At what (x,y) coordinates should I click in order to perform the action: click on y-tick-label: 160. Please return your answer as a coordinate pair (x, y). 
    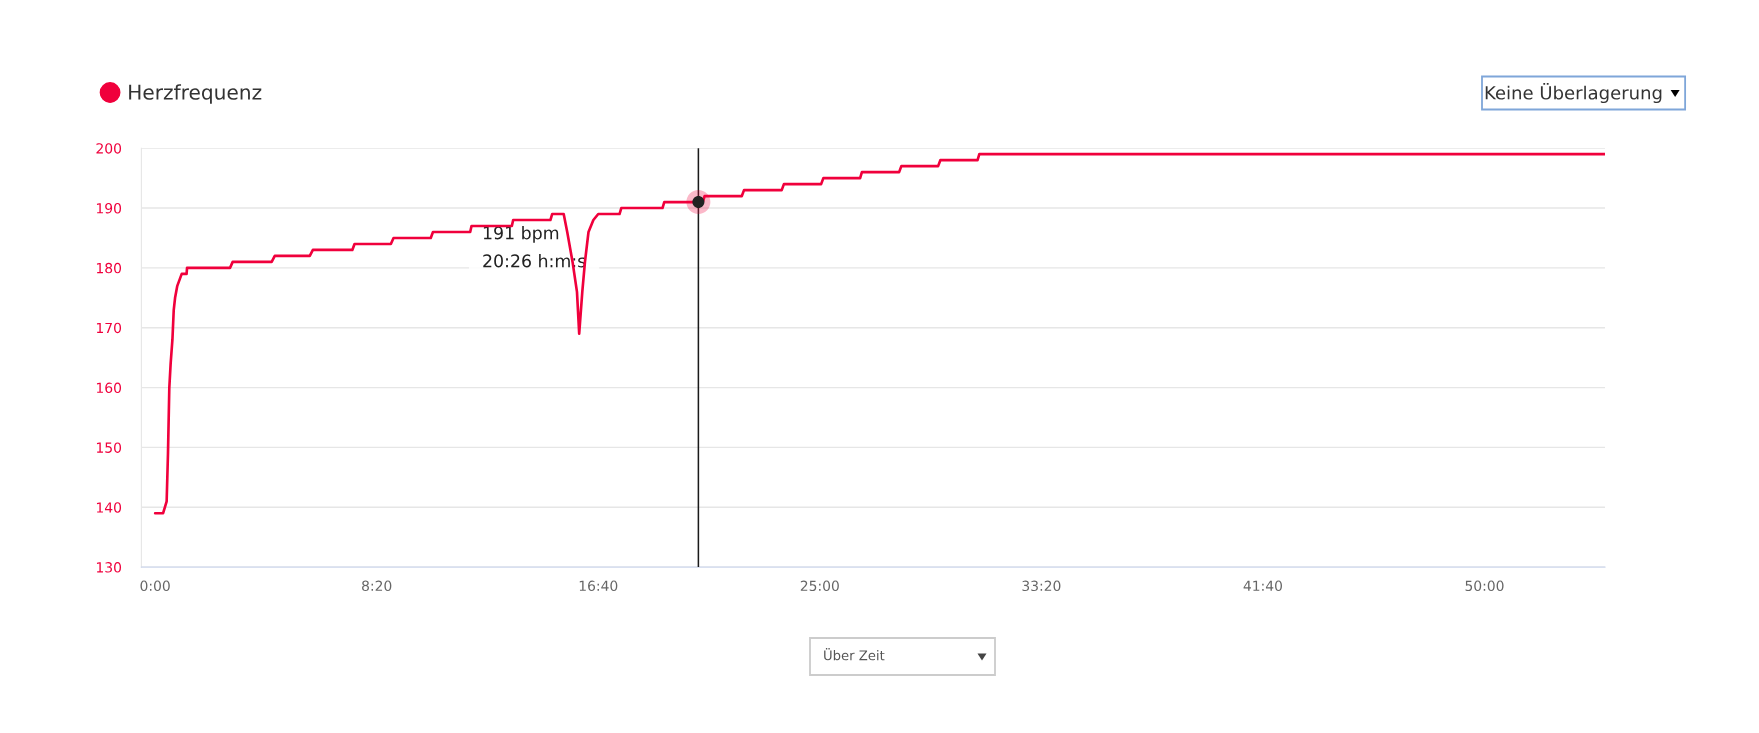
    Looking at the image, I should click on (109, 388).